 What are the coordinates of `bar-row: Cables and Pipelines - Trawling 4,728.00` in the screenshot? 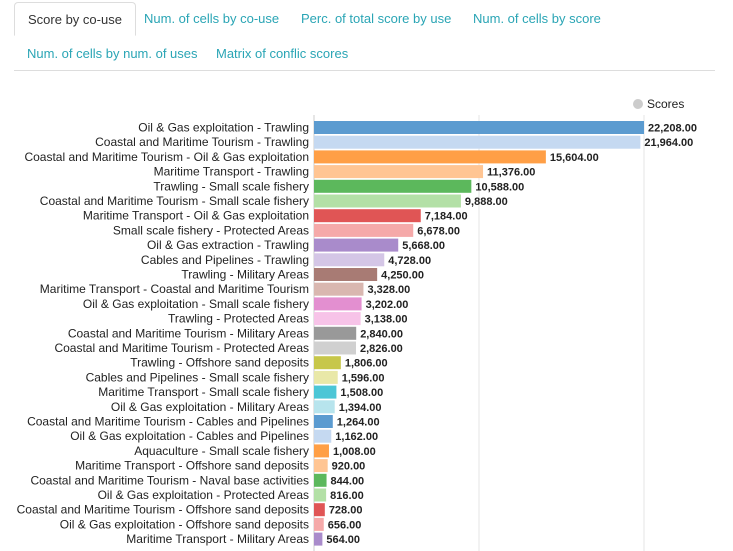 It's located at (286, 260).